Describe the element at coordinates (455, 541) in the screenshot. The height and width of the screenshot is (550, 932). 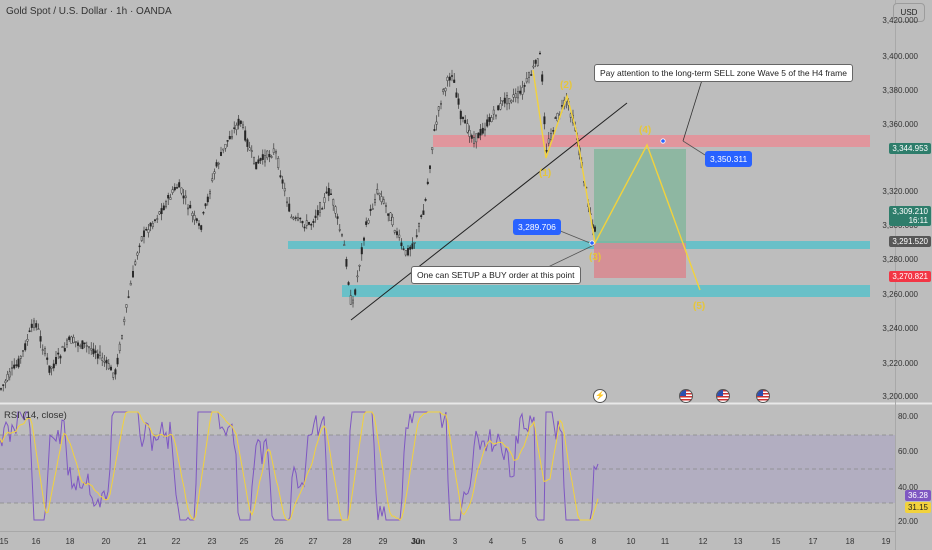
I see `time-tick: 3` at that location.